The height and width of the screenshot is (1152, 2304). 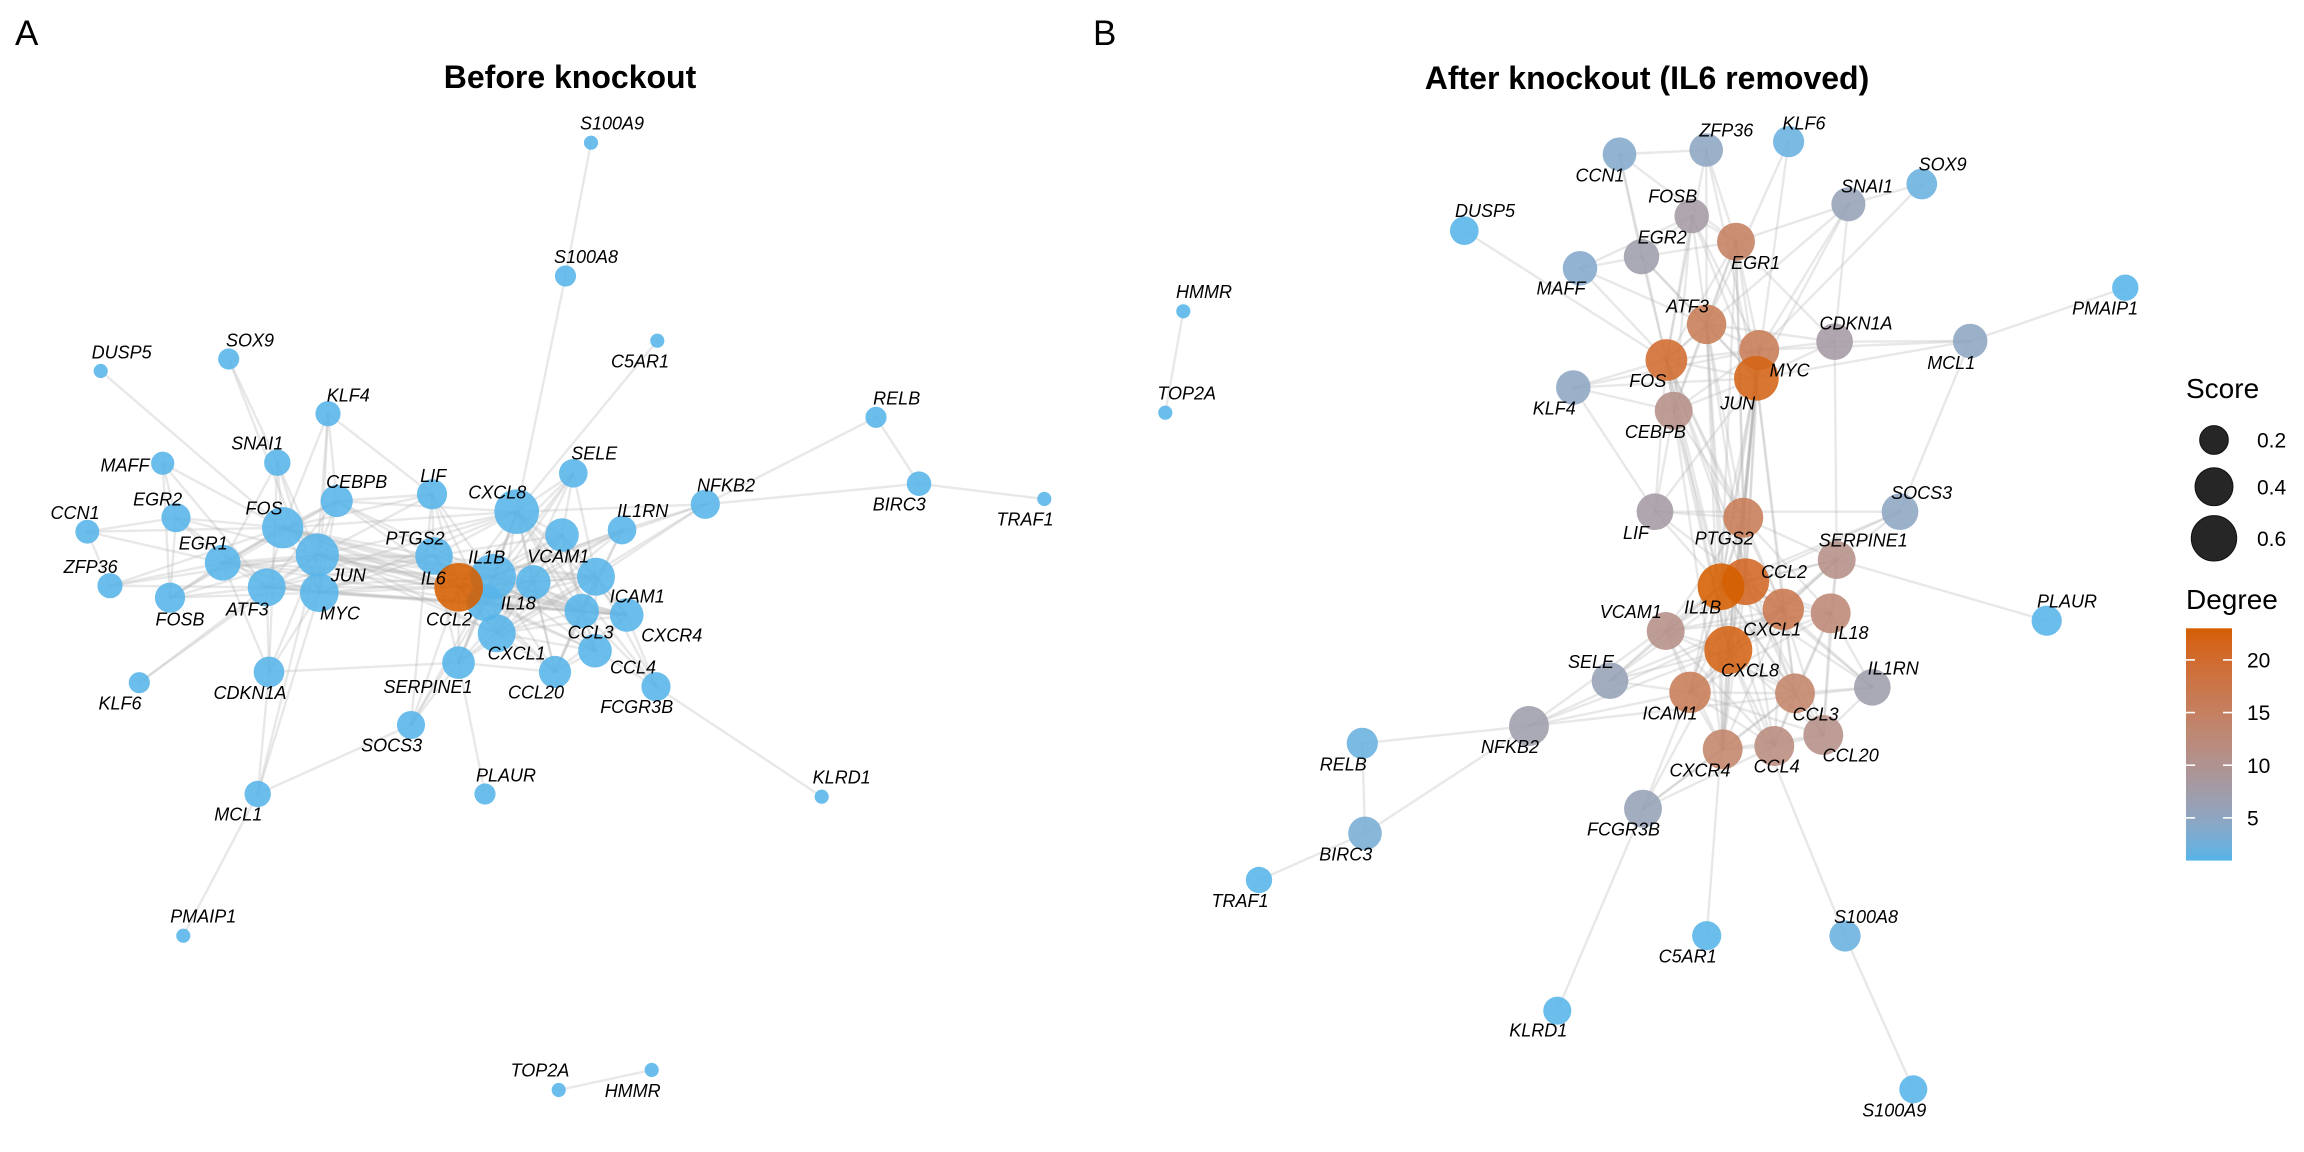 What do you see at coordinates (1756, 378) in the screenshot?
I see `node-jun` at bounding box center [1756, 378].